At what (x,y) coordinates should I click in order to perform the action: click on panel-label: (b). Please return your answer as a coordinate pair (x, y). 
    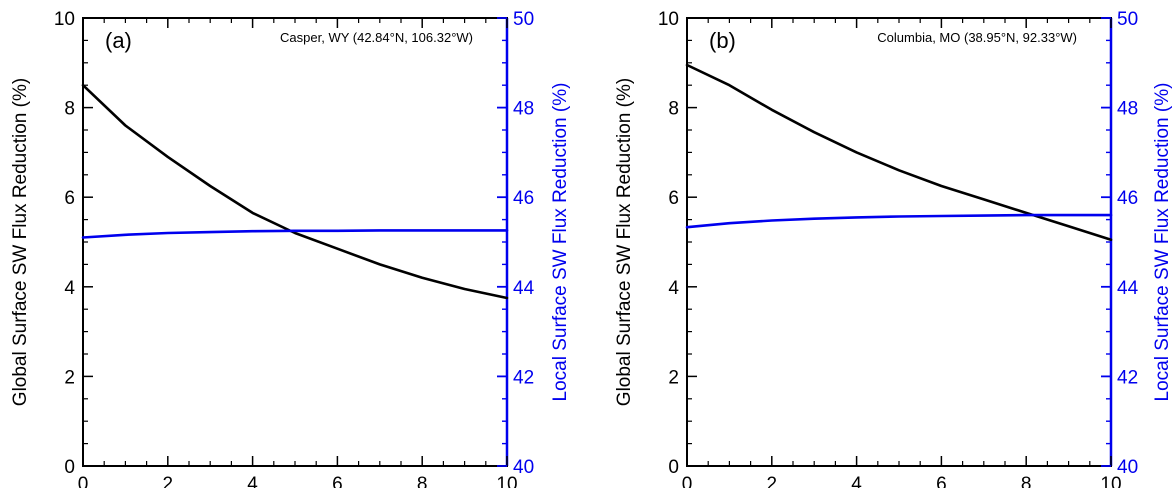
    Looking at the image, I should click on (722, 40).